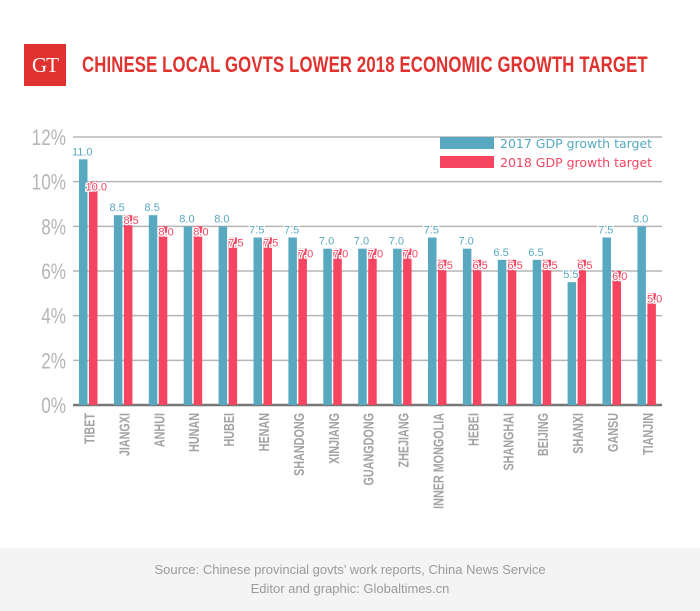 This screenshot has height=611, width=700. What do you see at coordinates (368, 449) in the screenshot?
I see `x-tick-label: GUANGDONG` at bounding box center [368, 449].